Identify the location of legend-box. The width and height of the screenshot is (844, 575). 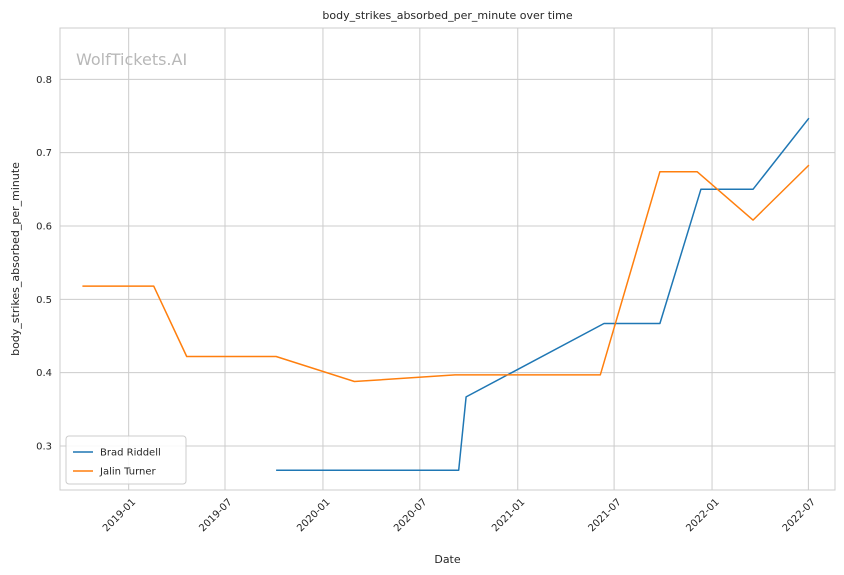
(126, 460).